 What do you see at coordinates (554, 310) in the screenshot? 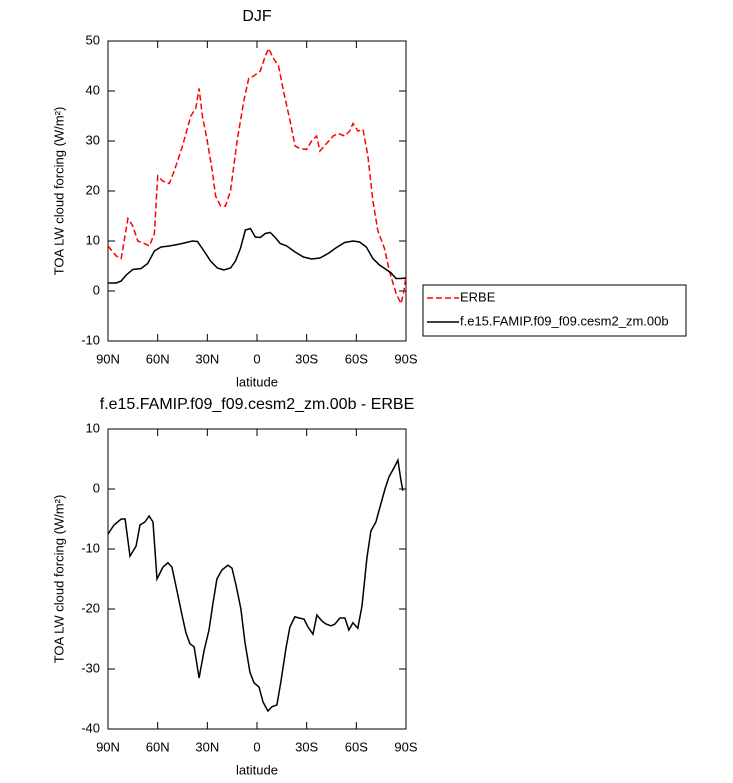
I see `legend-box` at bounding box center [554, 310].